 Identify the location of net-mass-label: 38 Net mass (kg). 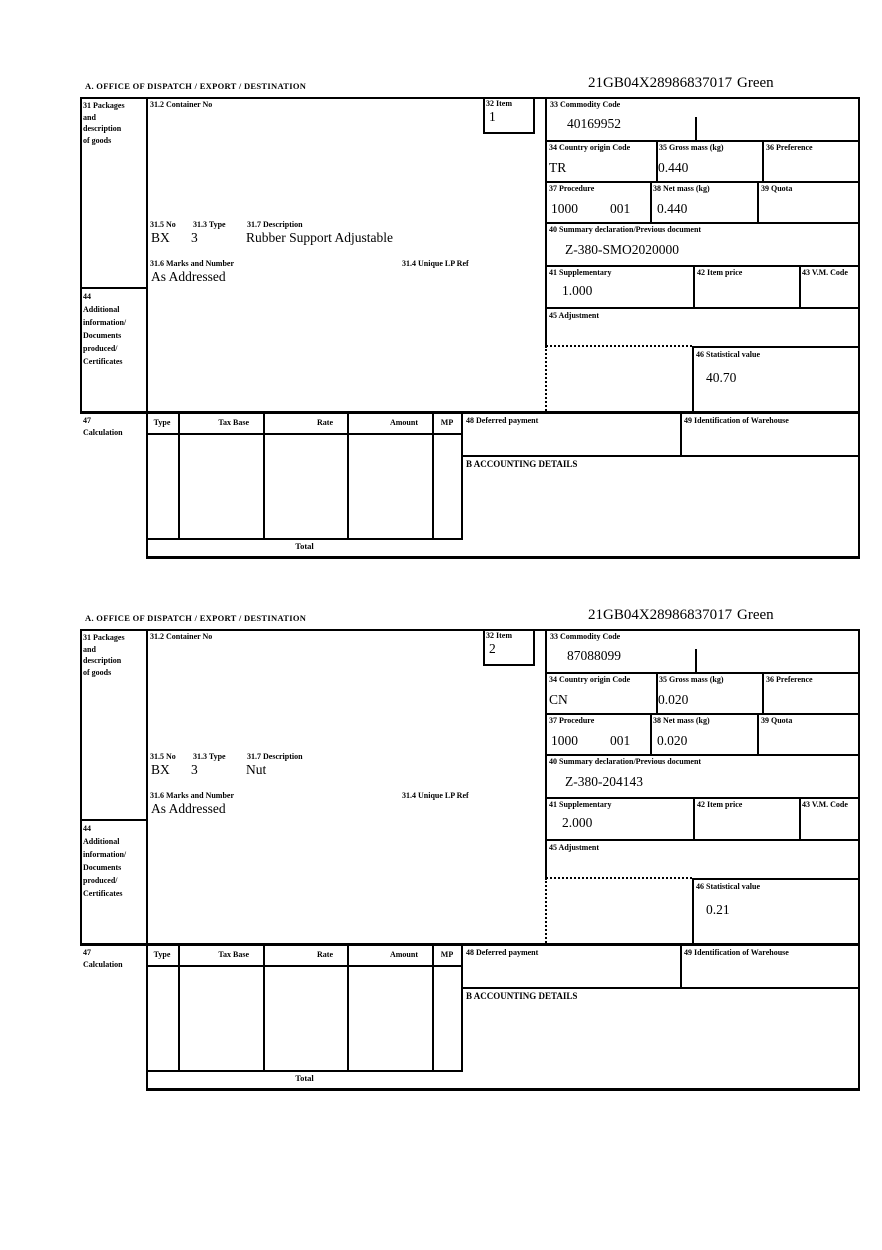
(681, 720).